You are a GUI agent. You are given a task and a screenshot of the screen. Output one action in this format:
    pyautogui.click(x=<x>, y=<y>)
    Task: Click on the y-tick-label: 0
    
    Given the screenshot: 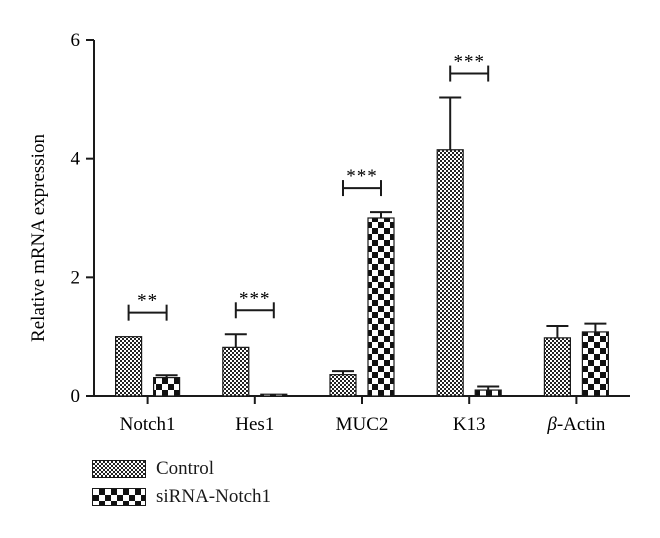 What is the action you would take?
    pyautogui.click(x=76, y=396)
    